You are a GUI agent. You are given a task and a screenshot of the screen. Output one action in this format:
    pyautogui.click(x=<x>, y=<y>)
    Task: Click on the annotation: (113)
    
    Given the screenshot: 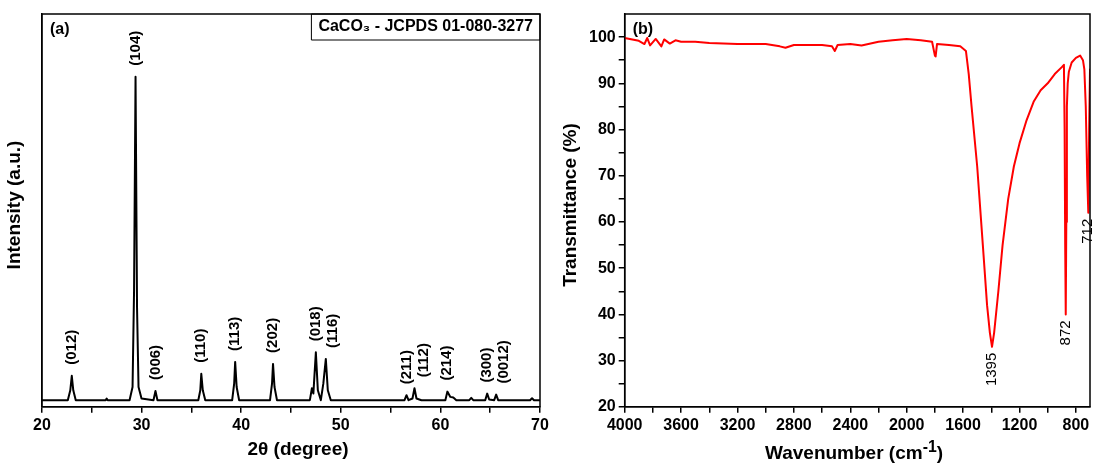 What is the action you would take?
    pyautogui.click(x=234, y=333)
    